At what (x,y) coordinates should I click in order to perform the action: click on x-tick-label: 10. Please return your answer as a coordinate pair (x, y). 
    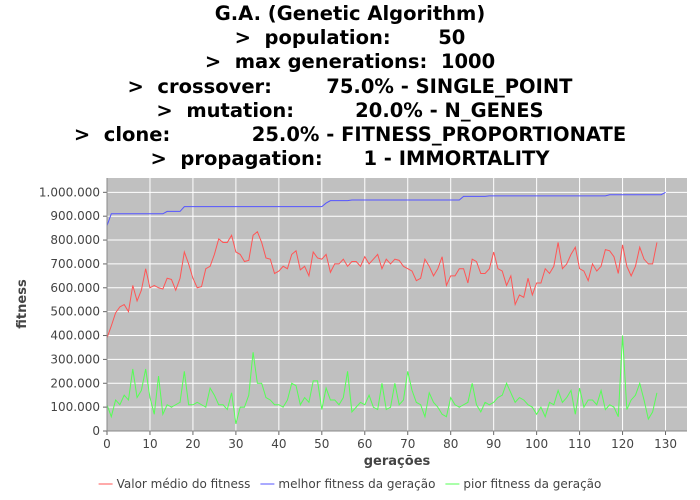
    Looking at the image, I should click on (149, 444).